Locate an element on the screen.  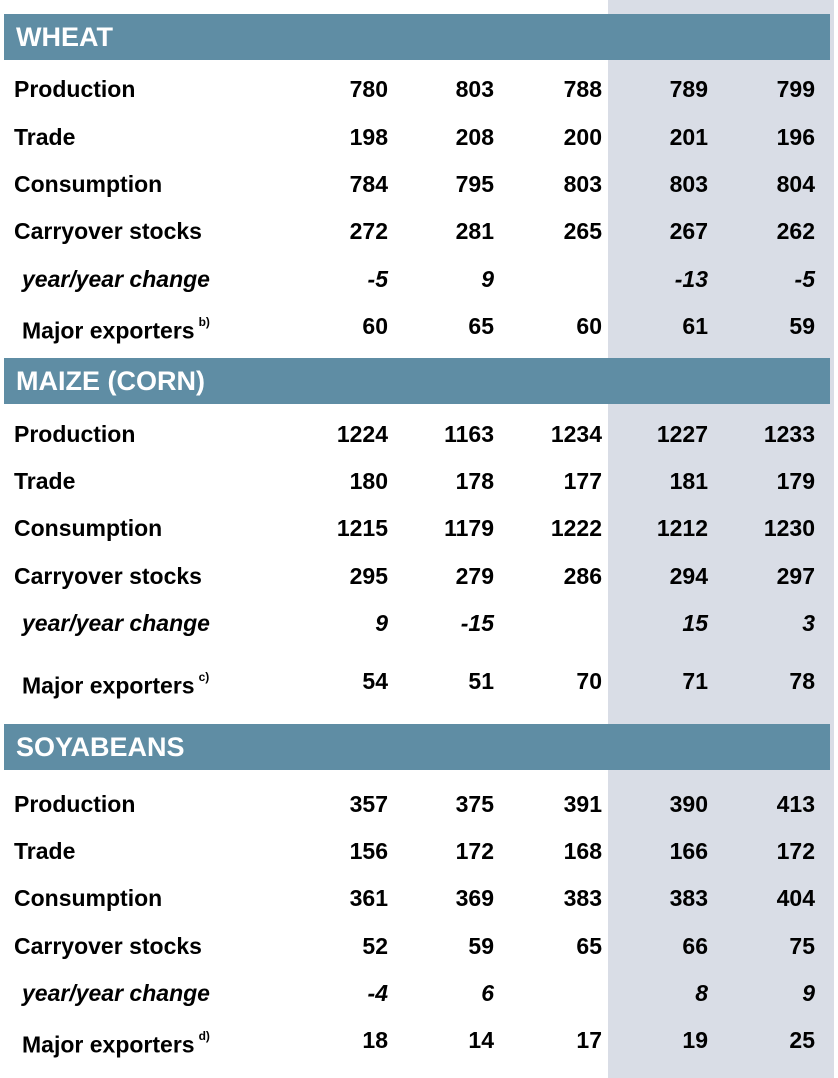
table-row: Major exporters b) 60 65 60 61 59 is located at coordinates (419, 326).